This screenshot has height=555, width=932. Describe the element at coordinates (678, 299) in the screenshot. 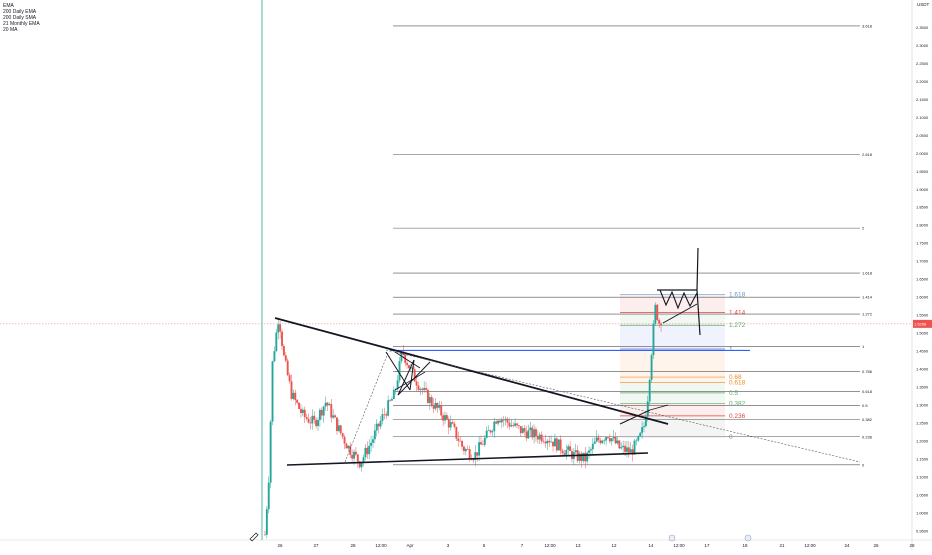

I see `zigzag-pattern` at that location.